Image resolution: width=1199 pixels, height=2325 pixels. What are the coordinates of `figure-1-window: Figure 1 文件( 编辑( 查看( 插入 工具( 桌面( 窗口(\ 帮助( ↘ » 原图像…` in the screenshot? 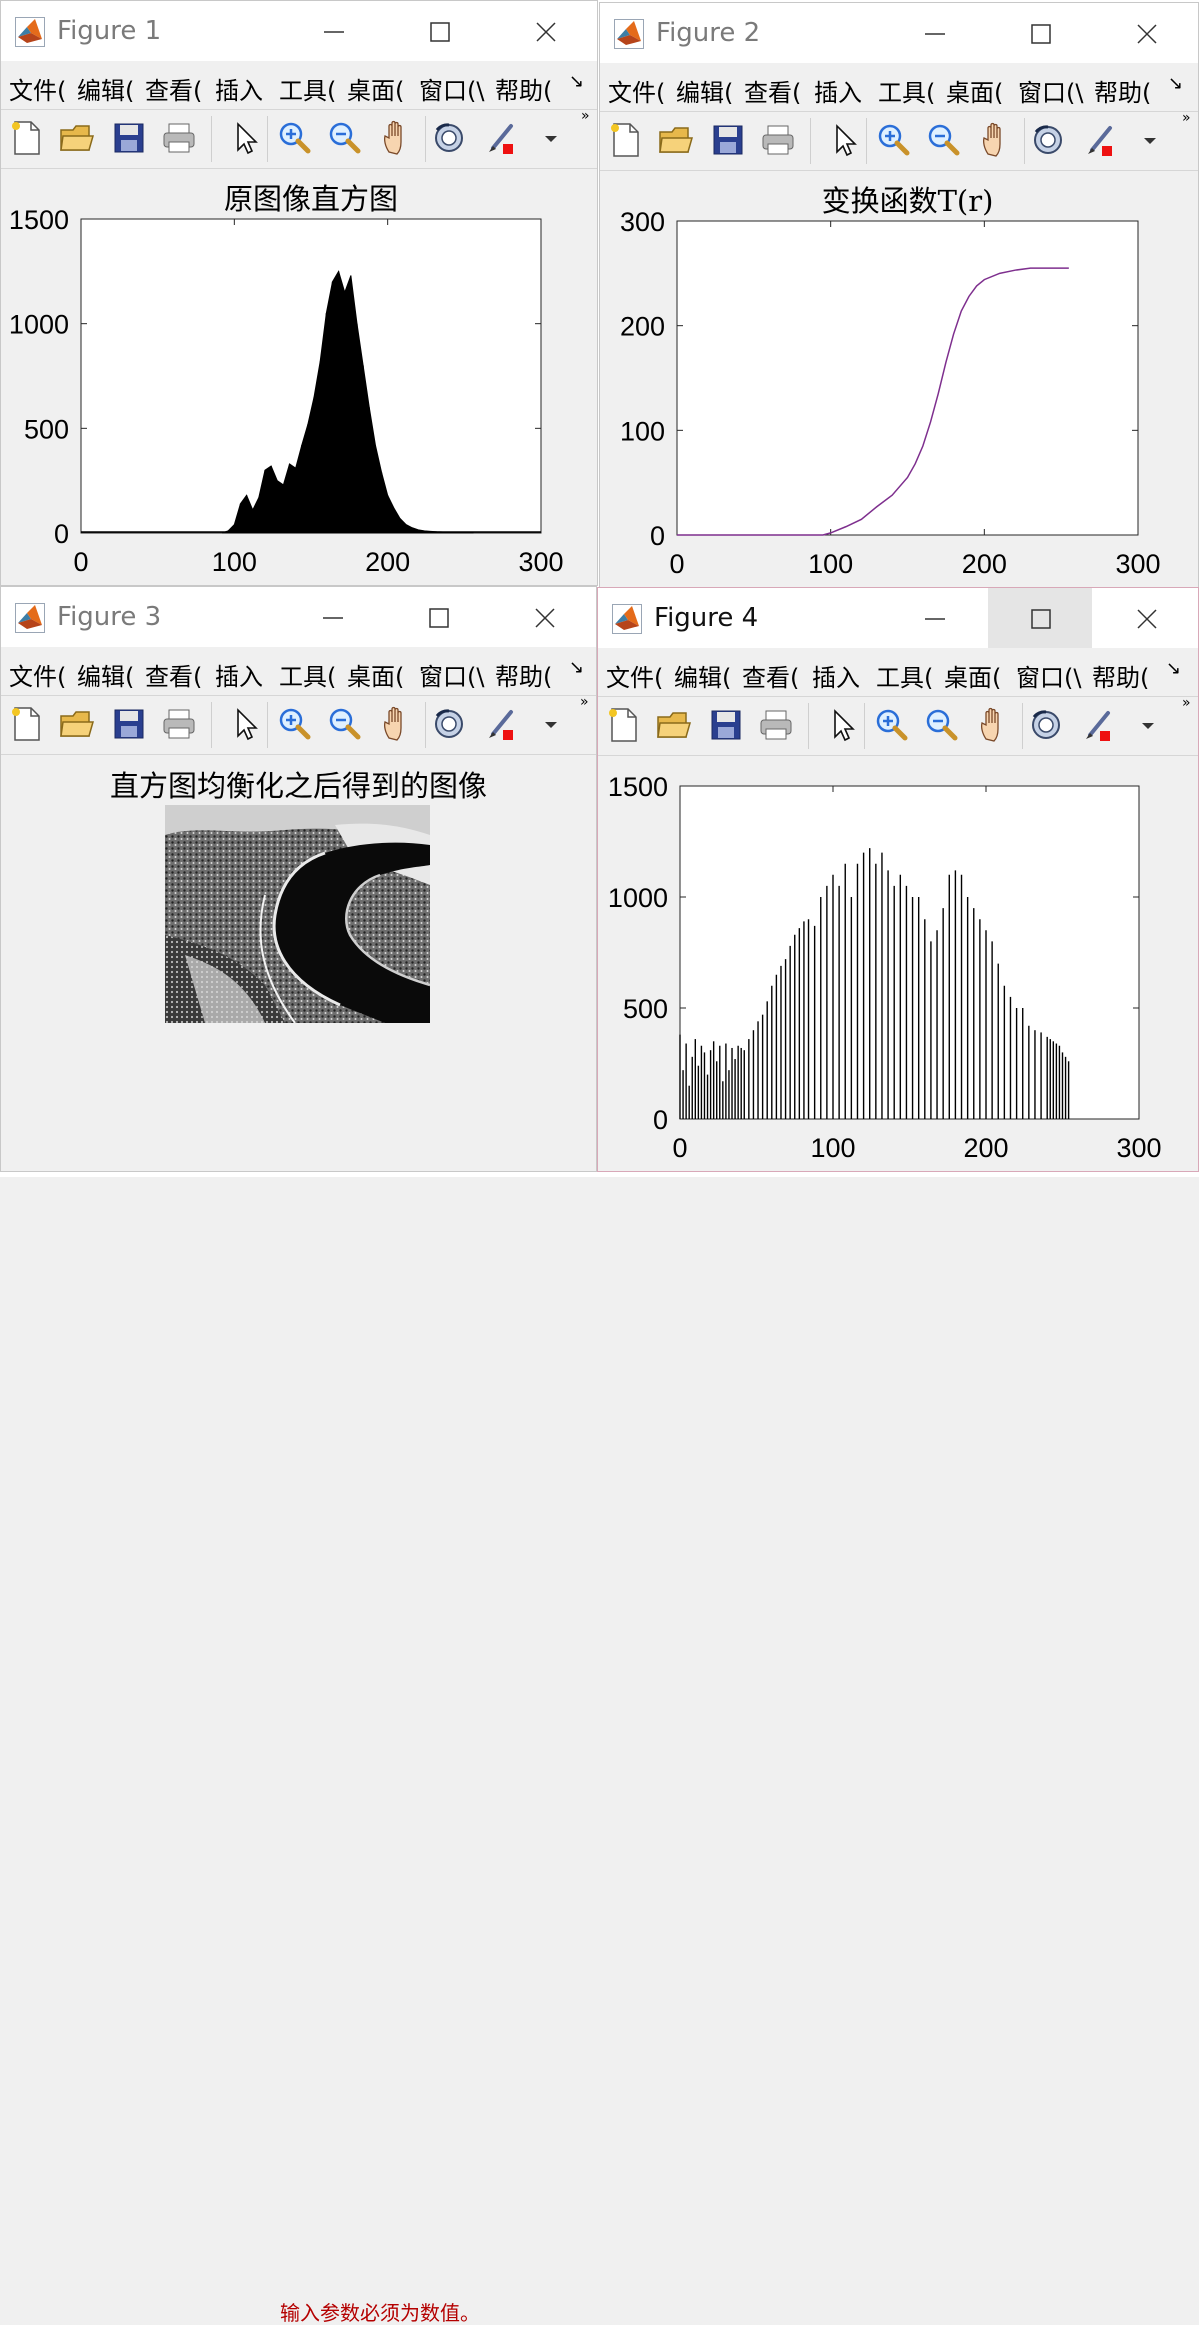 It's located at (299, 293).